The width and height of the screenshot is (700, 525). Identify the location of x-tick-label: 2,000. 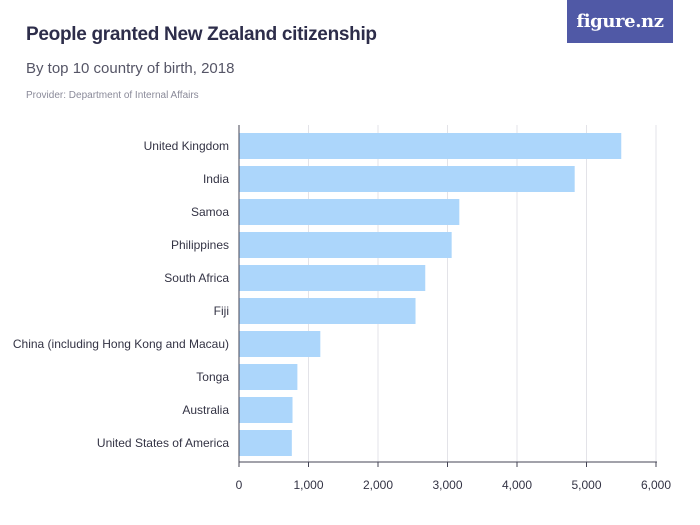
(378, 485).